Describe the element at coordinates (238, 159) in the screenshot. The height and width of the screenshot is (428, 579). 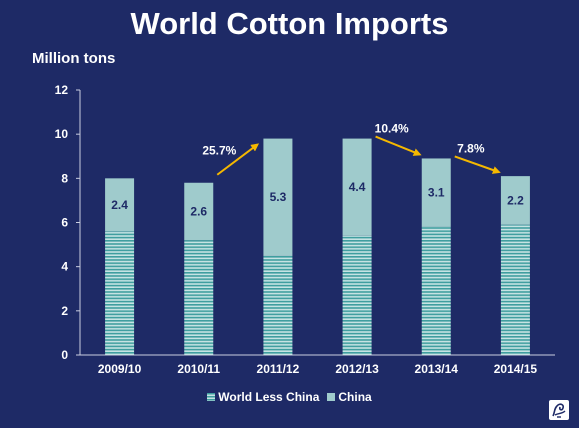
I see `increase-arrow` at that location.